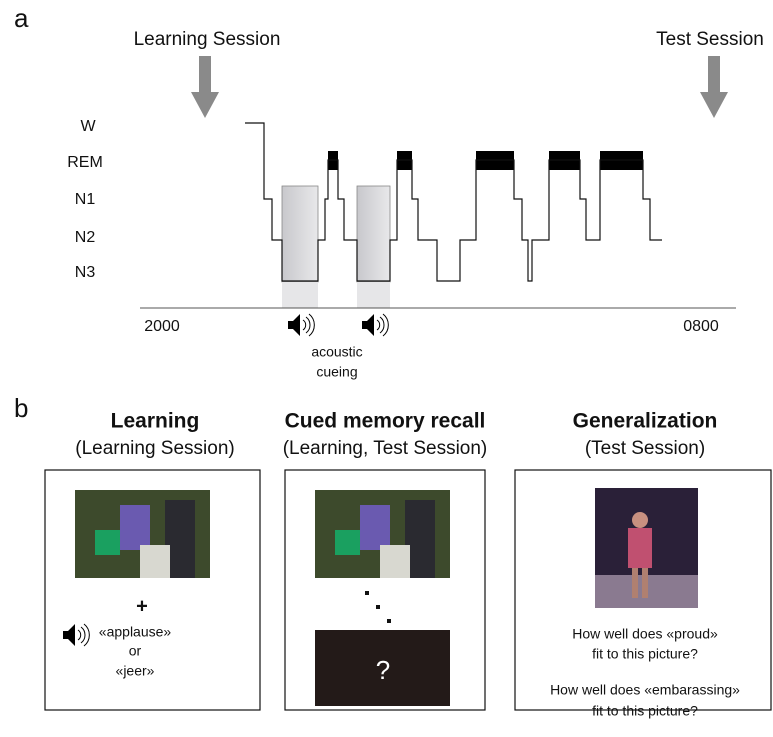  What do you see at coordinates (710, 39) in the screenshot?
I see `session-label: Test Session` at bounding box center [710, 39].